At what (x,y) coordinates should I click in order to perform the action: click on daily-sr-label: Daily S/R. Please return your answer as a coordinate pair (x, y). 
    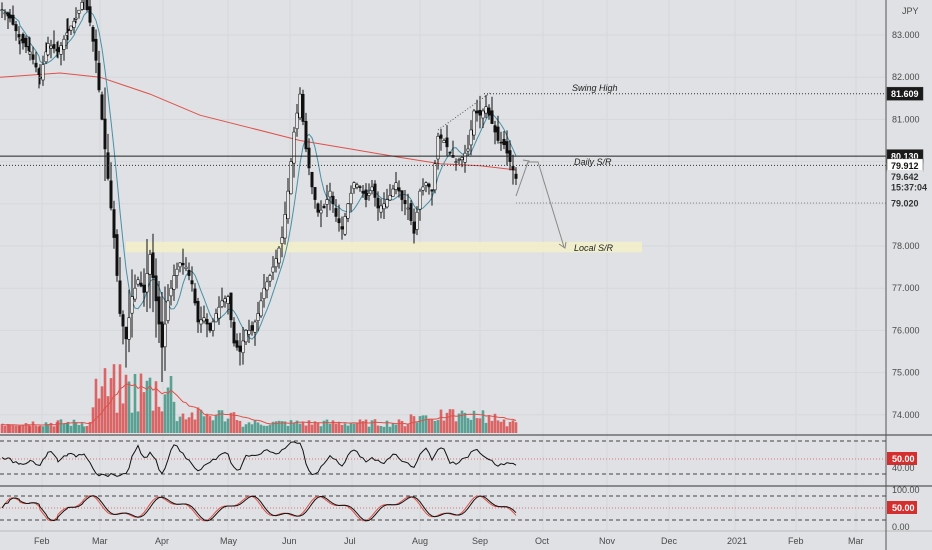
    Looking at the image, I should click on (593, 162).